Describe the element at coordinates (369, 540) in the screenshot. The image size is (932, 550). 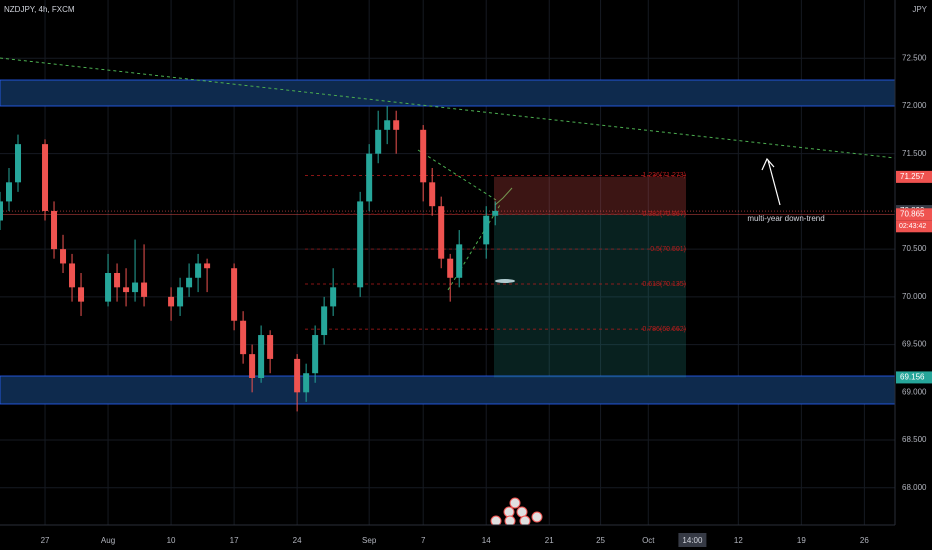
I see `x-tick-label: Sep` at that location.